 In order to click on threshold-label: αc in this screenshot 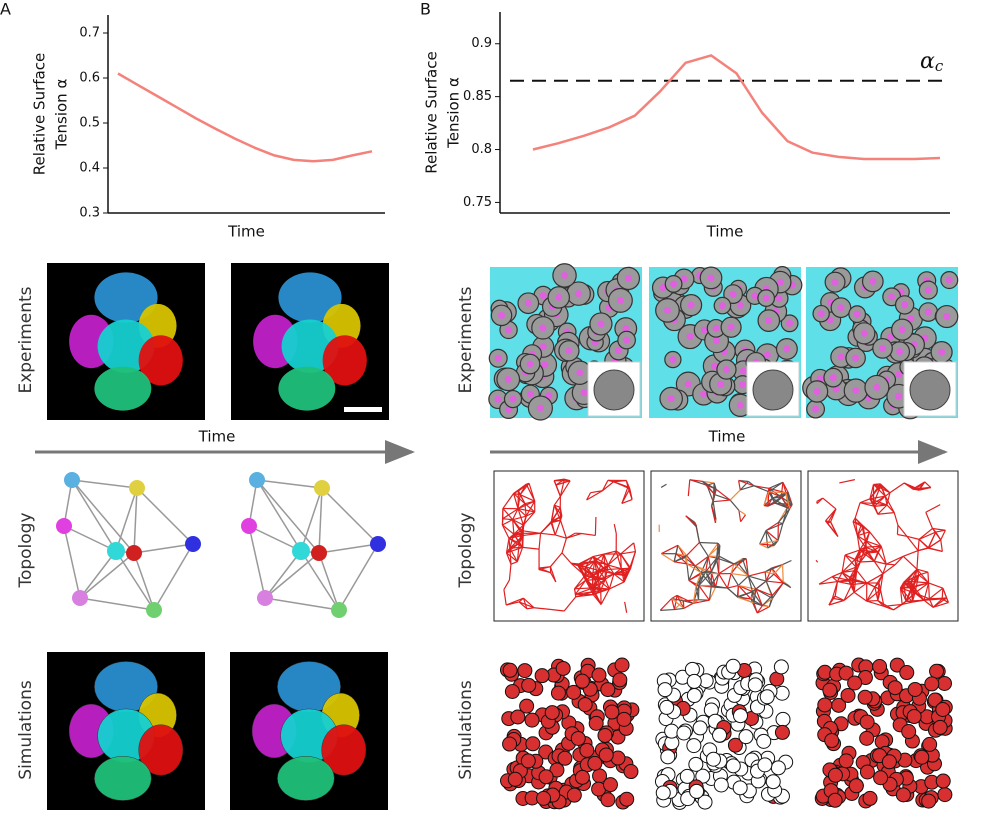, I will do `click(932, 62)`.